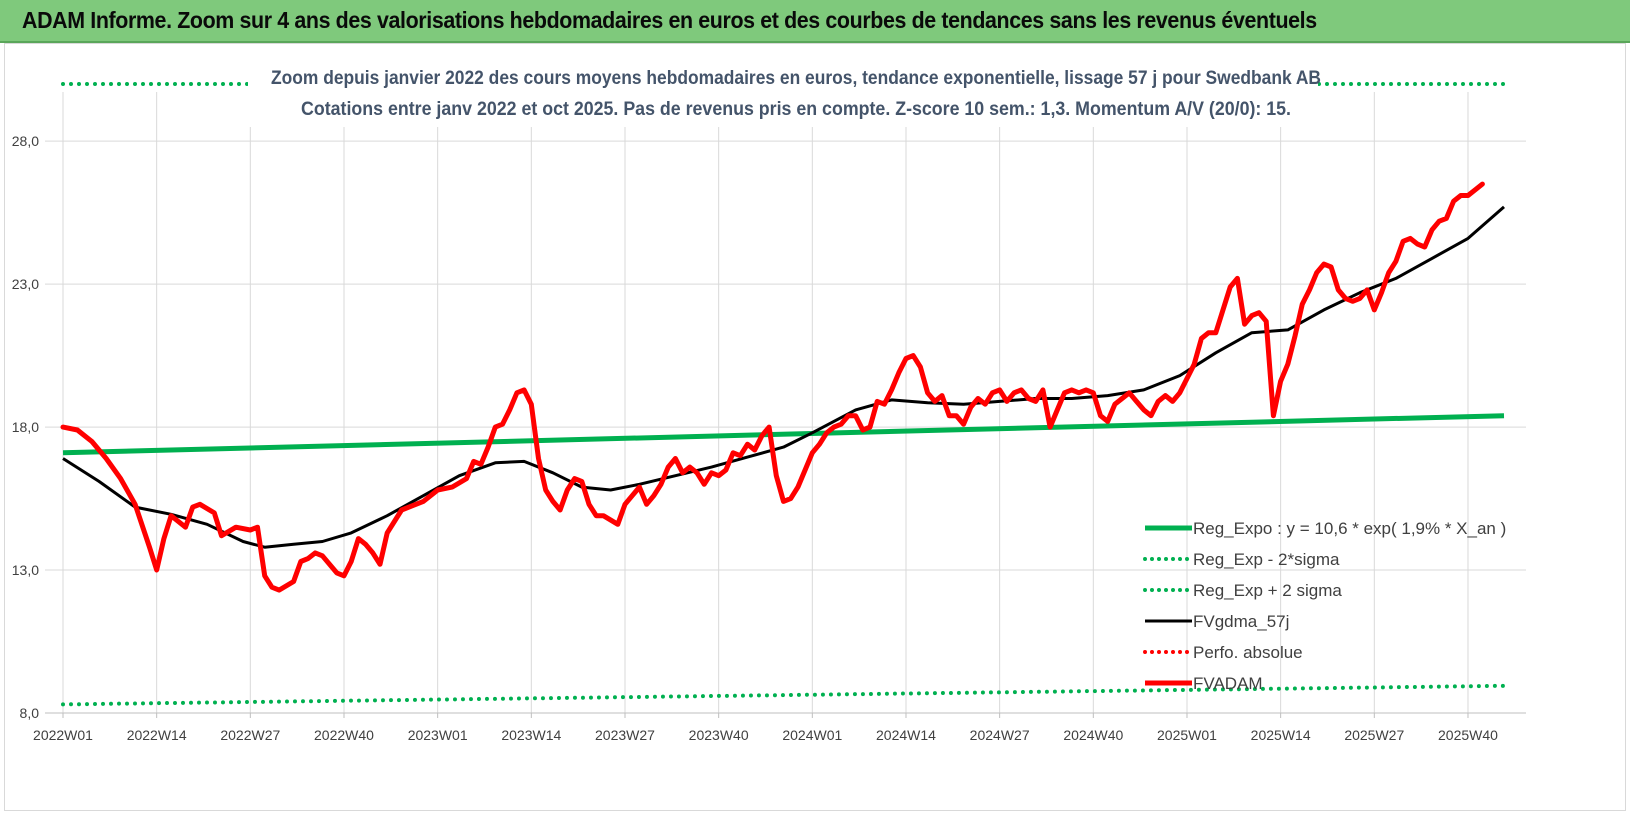  What do you see at coordinates (783, 94) in the screenshot?
I see `chart-title-background` at bounding box center [783, 94].